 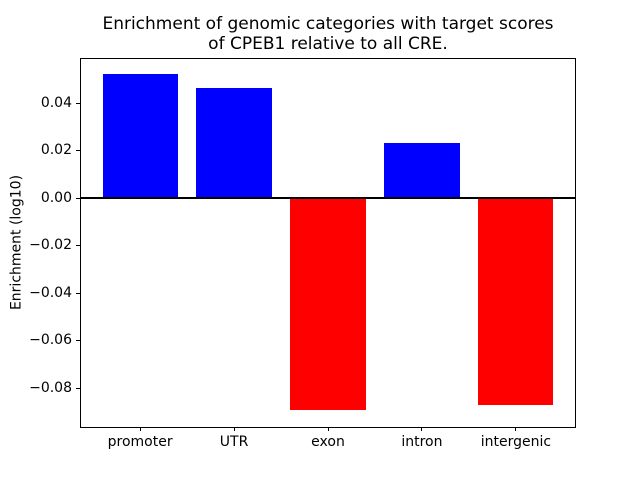 What do you see at coordinates (516, 429) in the screenshot?
I see `x-tick-mark-intergenic` at bounding box center [516, 429].